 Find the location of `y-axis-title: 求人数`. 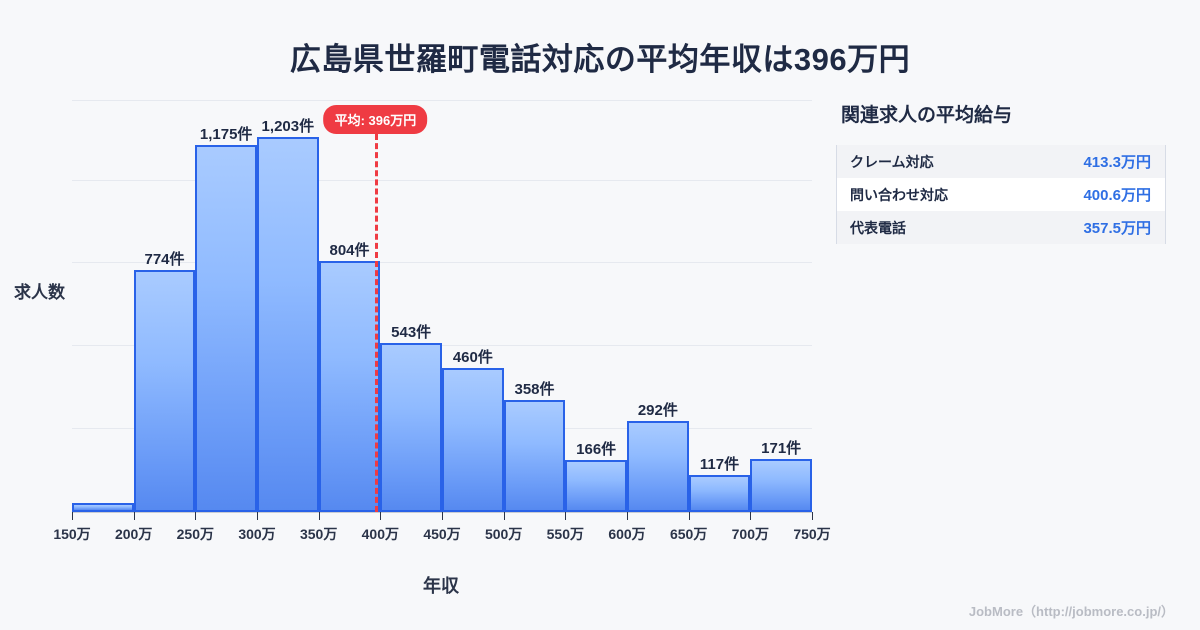

y-axis-title: 求人数 is located at coordinates (39, 292).